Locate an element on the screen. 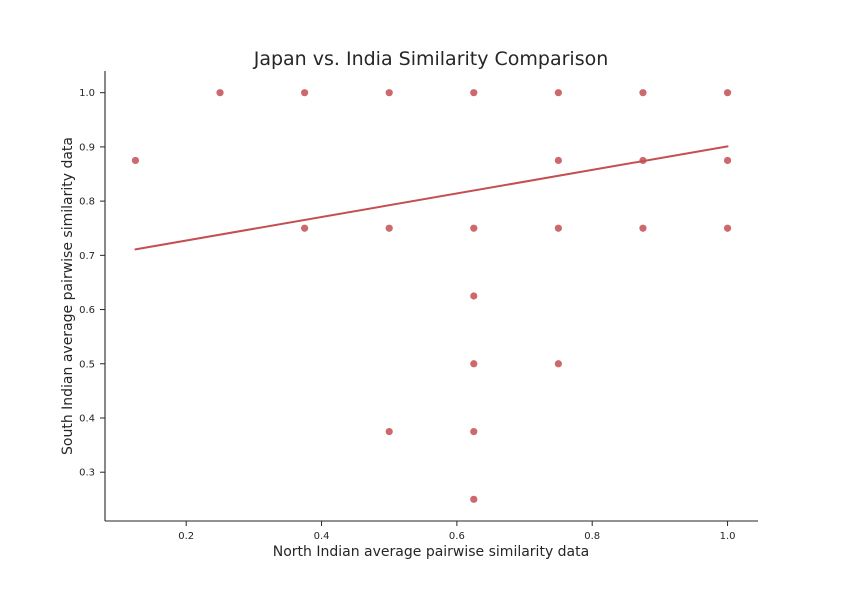  y-tick-label: 0.3 is located at coordinates (87, 473).